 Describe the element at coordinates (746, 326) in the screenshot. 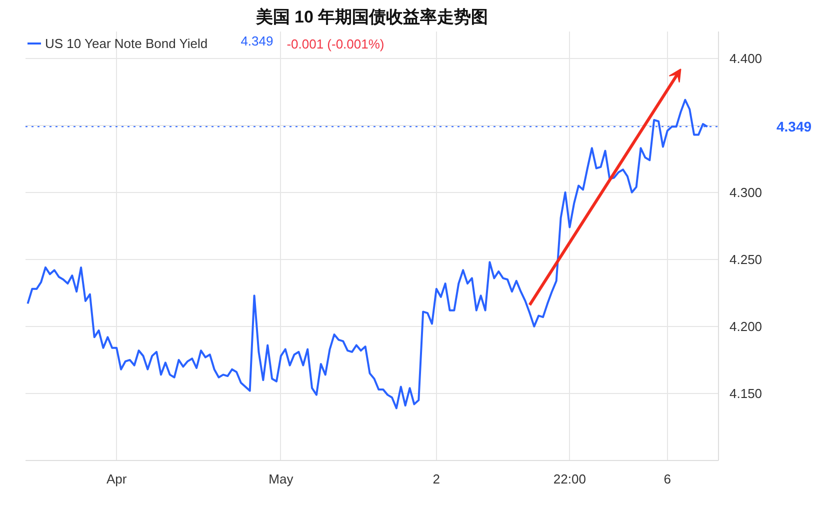

I see `y-tick-label: 4.200` at that location.